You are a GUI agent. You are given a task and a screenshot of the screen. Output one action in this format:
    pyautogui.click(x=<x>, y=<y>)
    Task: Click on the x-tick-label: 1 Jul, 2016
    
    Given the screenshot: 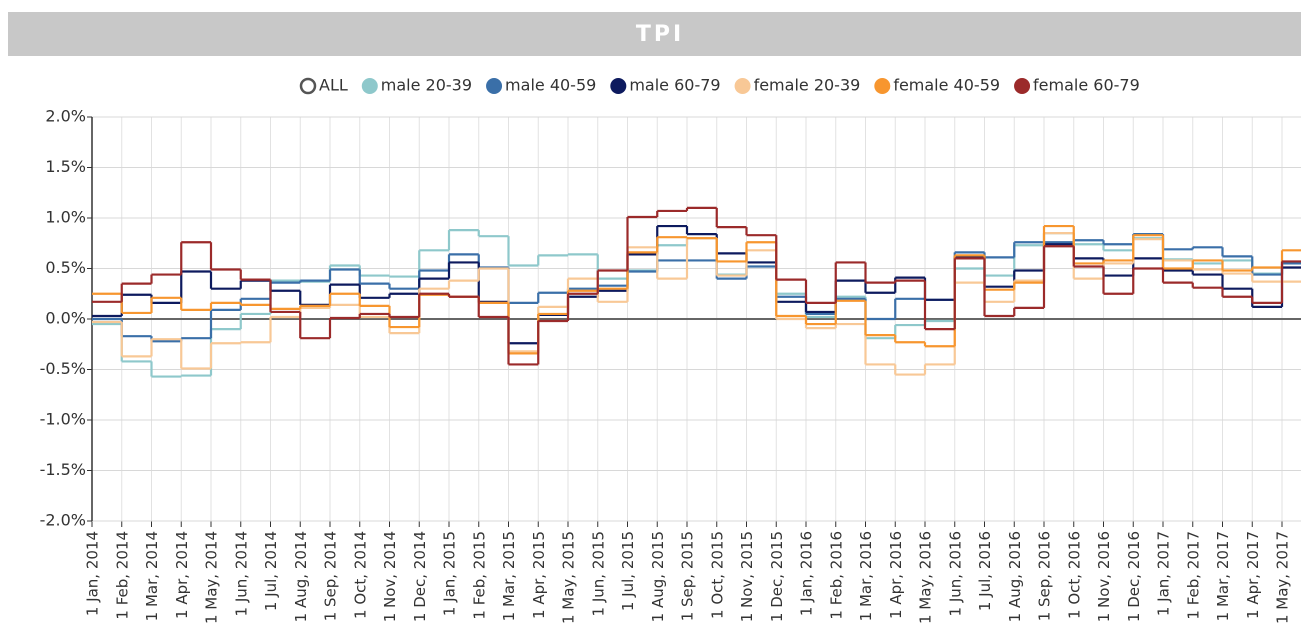 What is the action you would take?
    pyautogui.click(x=985, y=571)
    